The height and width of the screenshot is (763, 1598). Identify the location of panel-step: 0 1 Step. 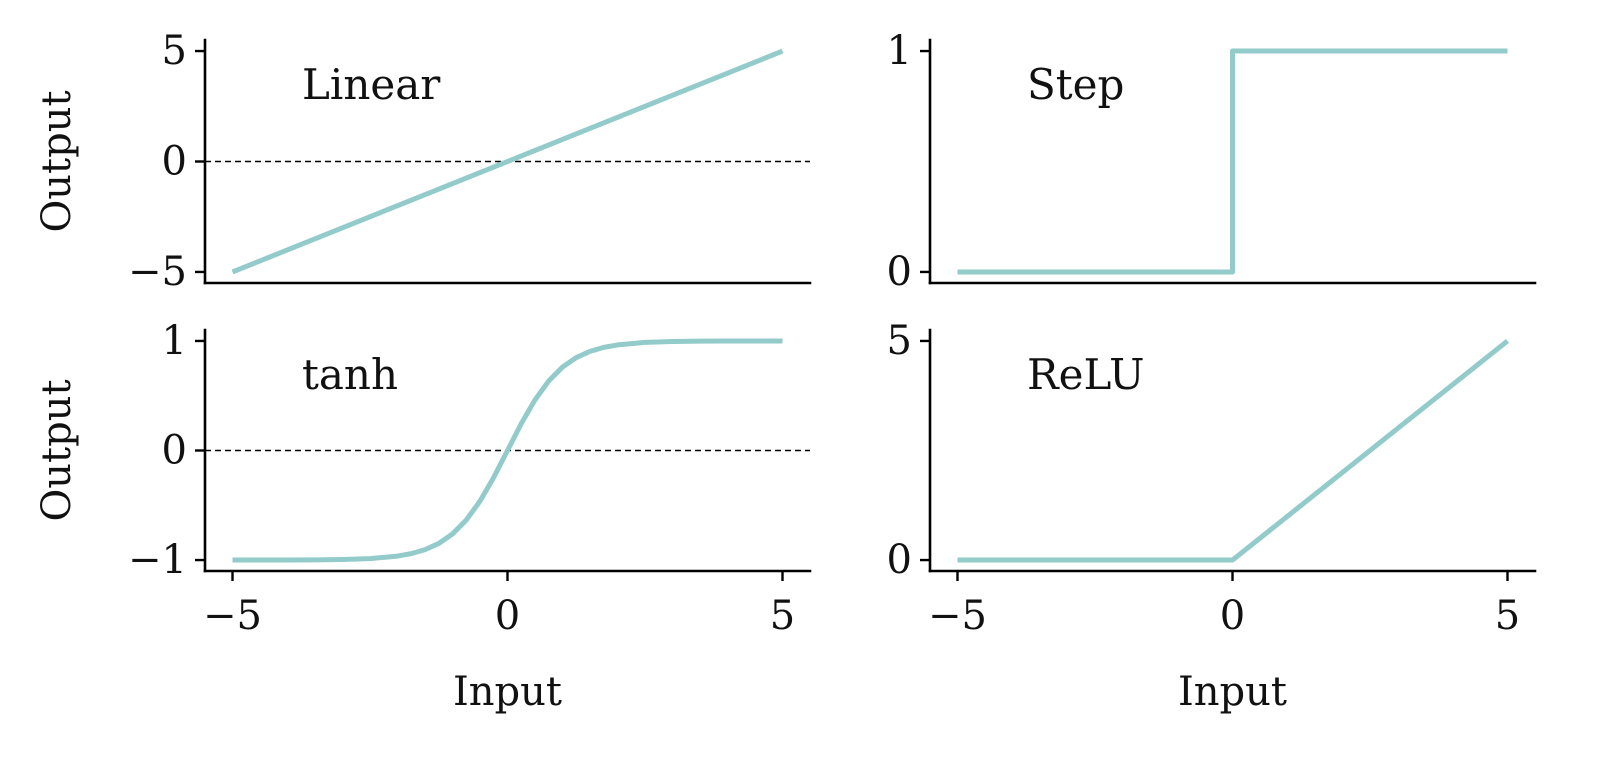
(1212, 161).